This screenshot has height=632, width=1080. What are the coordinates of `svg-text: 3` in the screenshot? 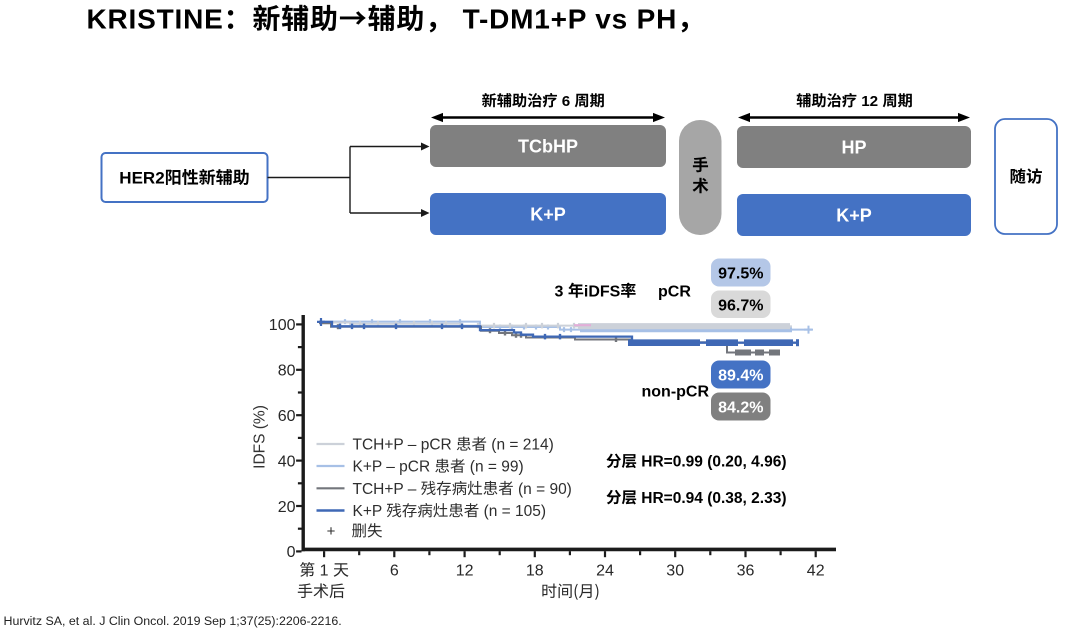 It's located at (559, 291).